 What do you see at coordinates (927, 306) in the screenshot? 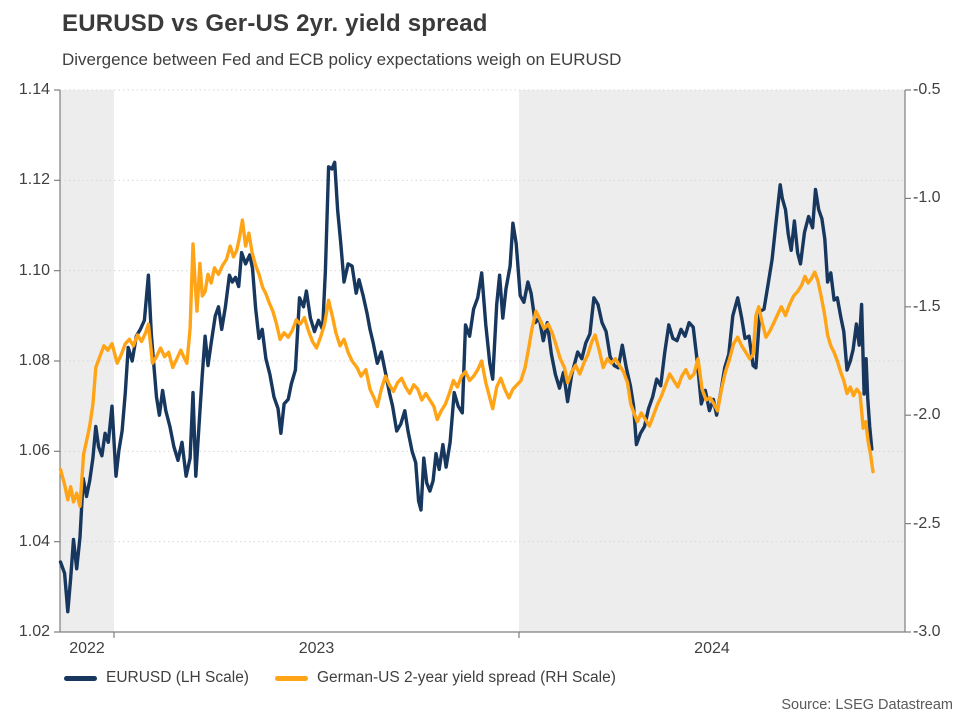
I see `right-axis-tick-label: -1.5` at bounding box center [927, 306].